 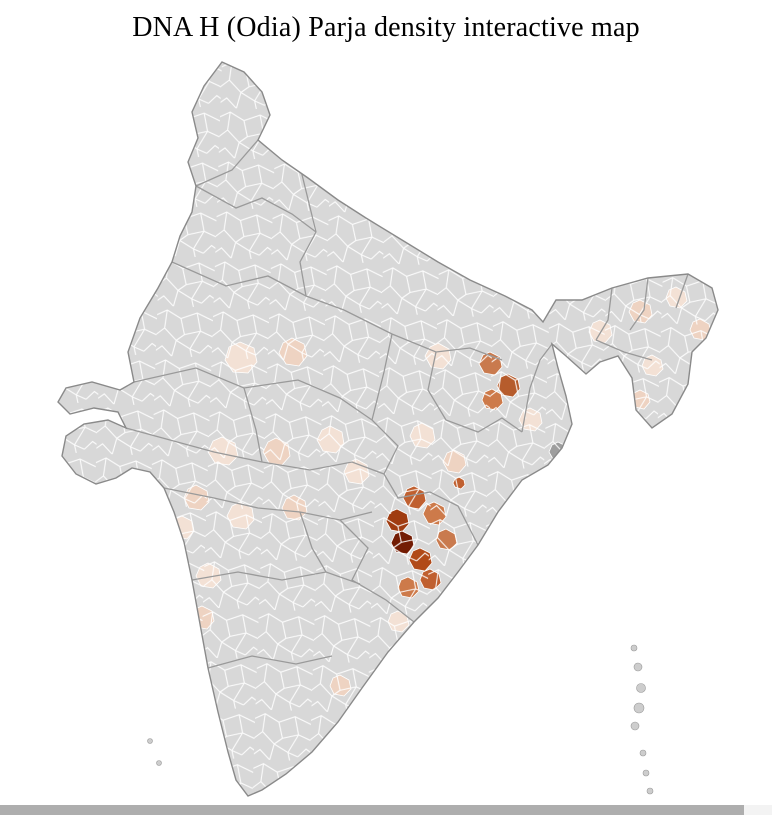 What do you see at coordinates (154, 752) in the screenshot?
I see `lakshadweep-islands` at bounding box center [154, 752].